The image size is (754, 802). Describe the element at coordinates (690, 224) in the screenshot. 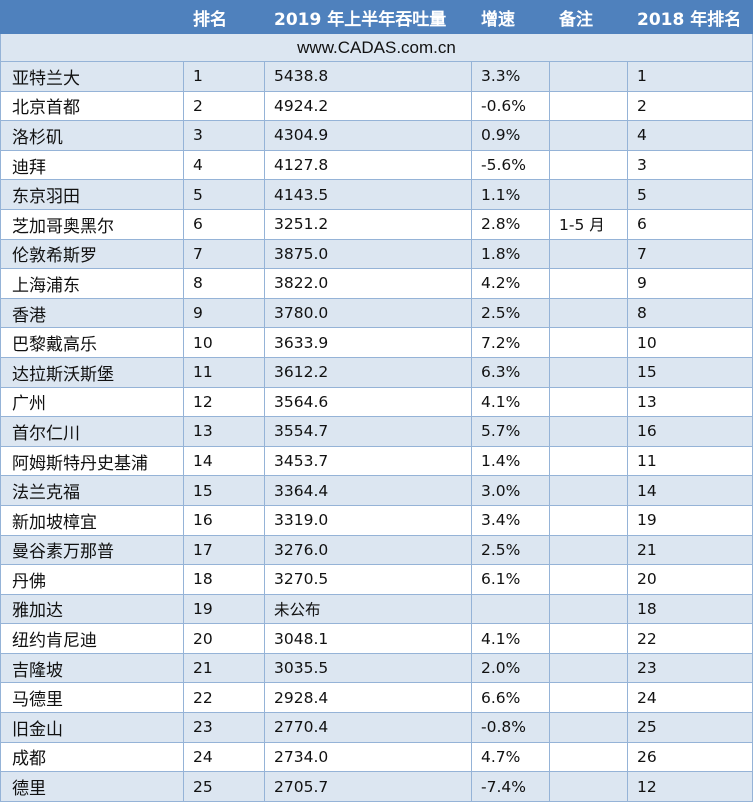

I see `cell-rank-2018: 6` at that location.